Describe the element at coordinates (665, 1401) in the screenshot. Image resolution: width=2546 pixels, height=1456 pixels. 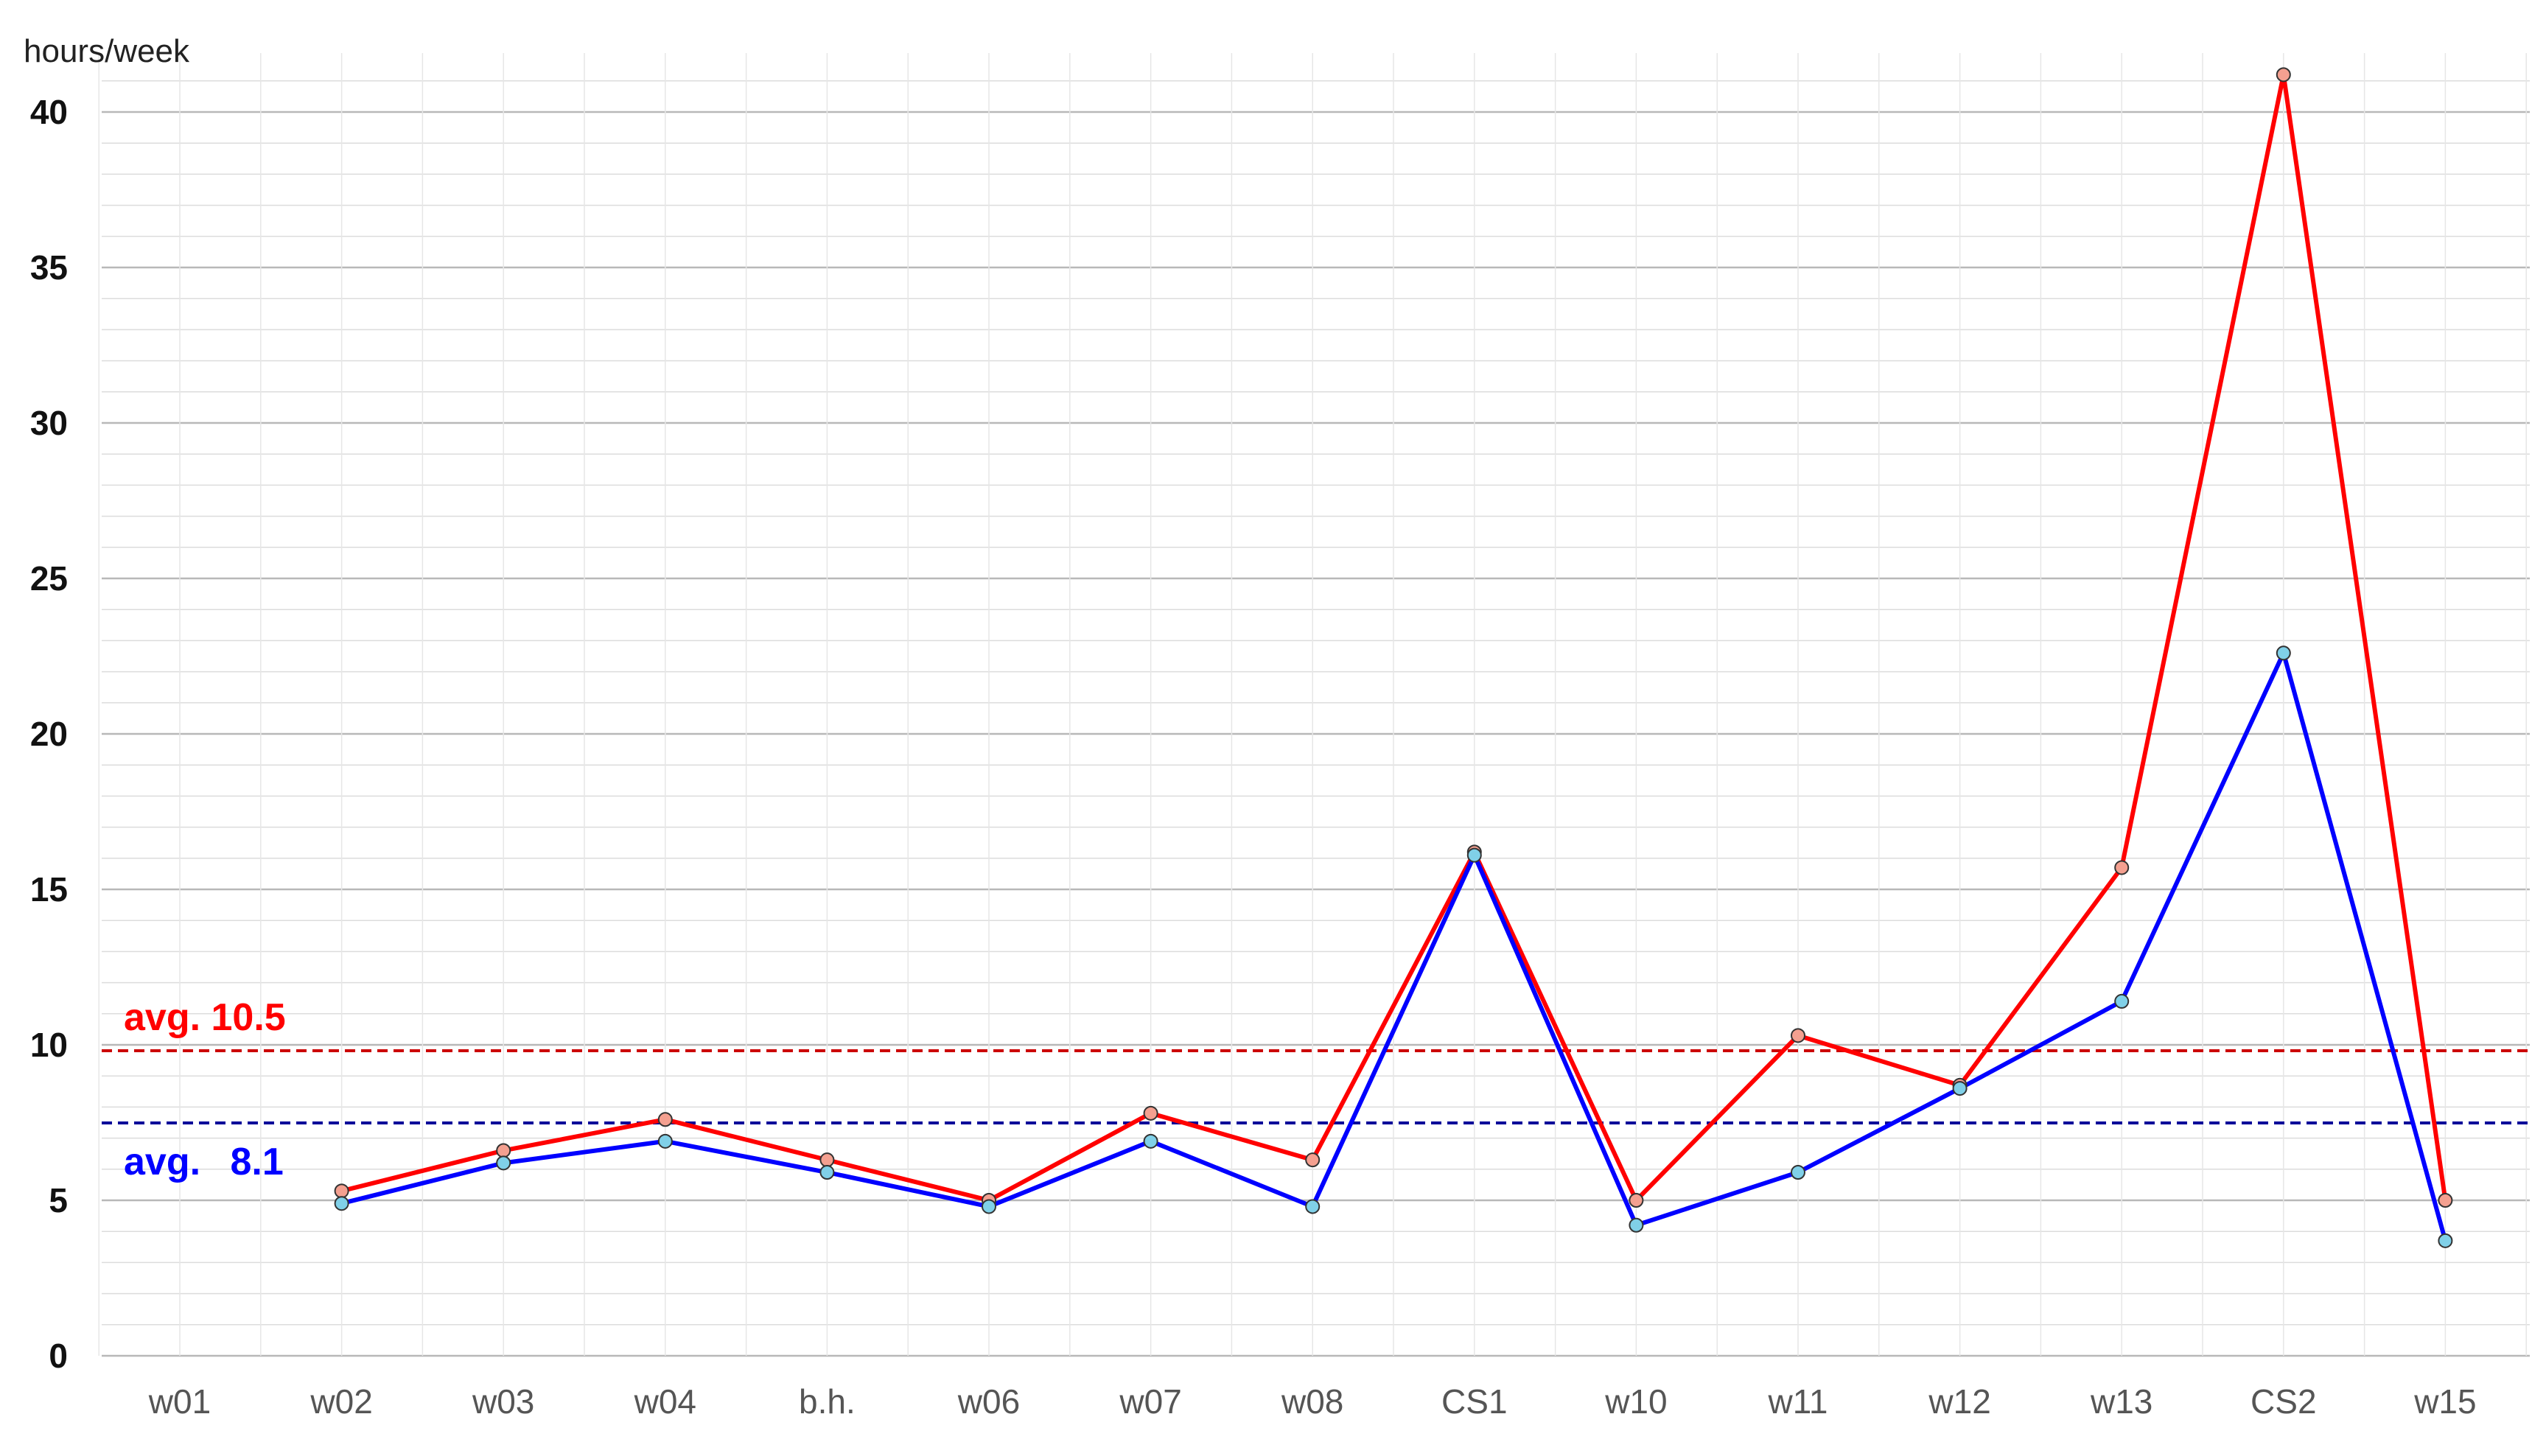
I see `x-tick-label: w04` at that location.